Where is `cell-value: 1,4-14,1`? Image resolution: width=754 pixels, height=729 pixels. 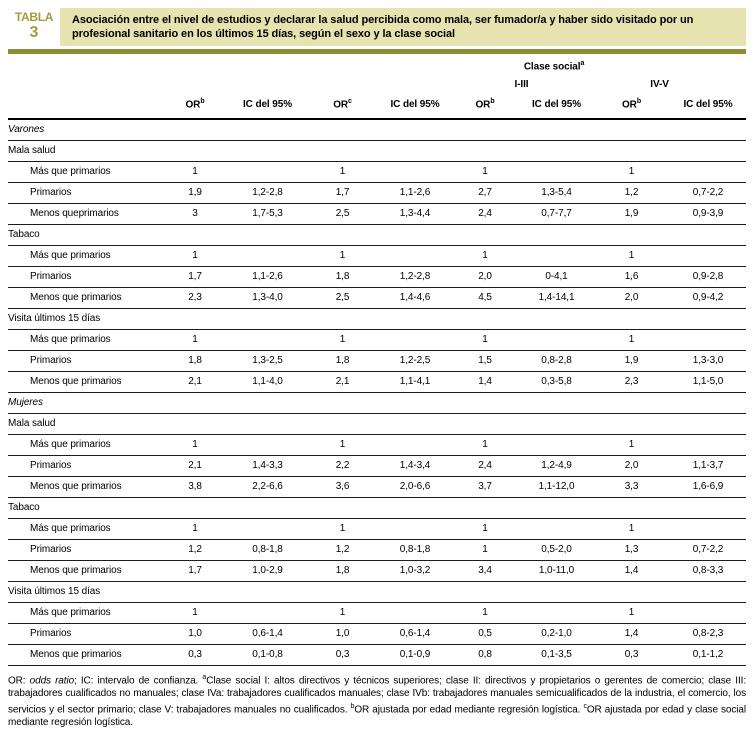 cell-value: 1,4-14,1 is located at coordinates (556, 298).